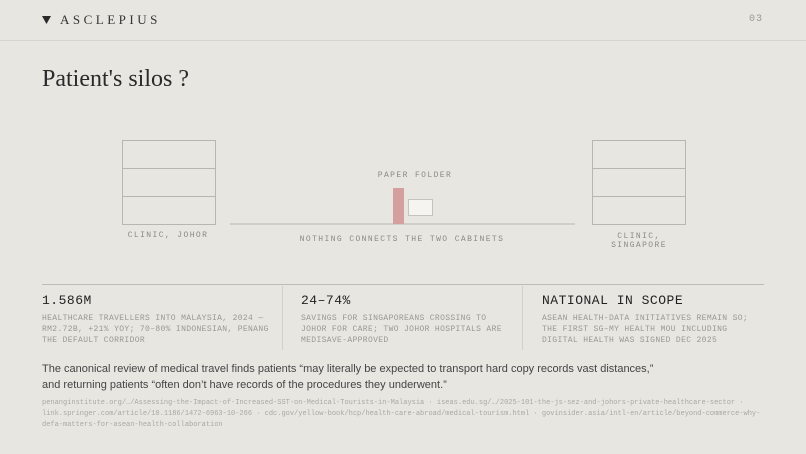  Describe the element at coordinates (755, 19) in the screenshot. I see `page-number: 03` at that location.